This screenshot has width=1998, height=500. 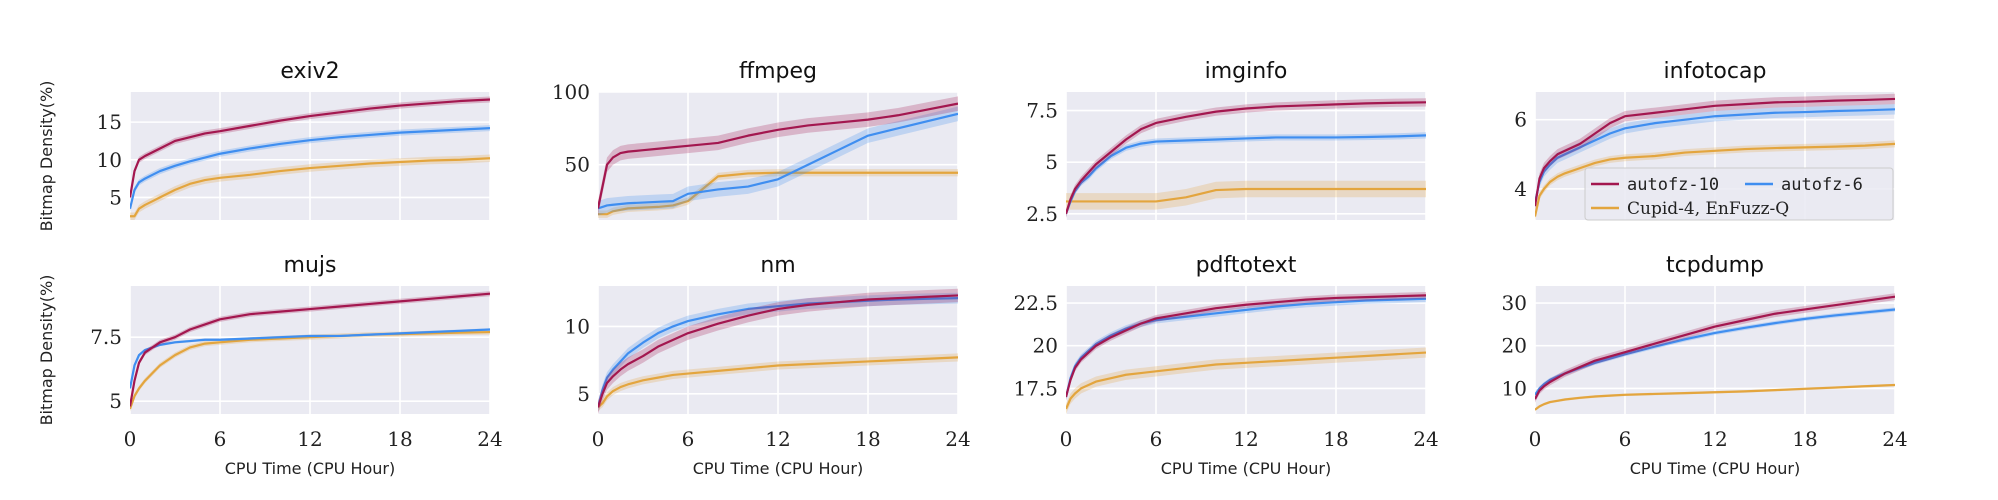 I want to click on y-tick-label: 4, so click(x=1520, y=189).